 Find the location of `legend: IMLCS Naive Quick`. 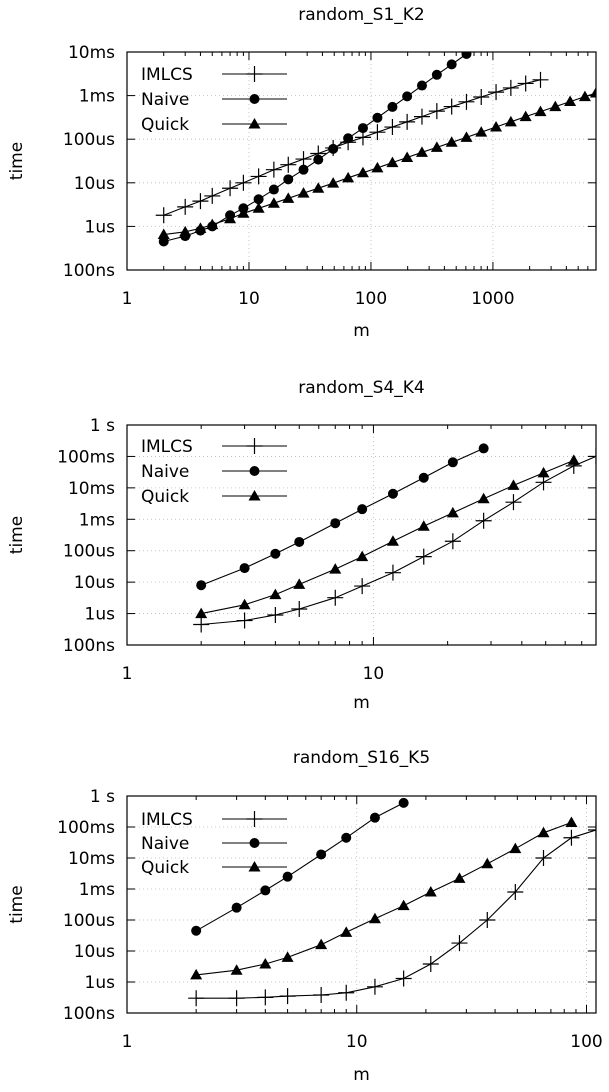

legend: IMLCS Naive Quick is located at coordinates (214, 844).